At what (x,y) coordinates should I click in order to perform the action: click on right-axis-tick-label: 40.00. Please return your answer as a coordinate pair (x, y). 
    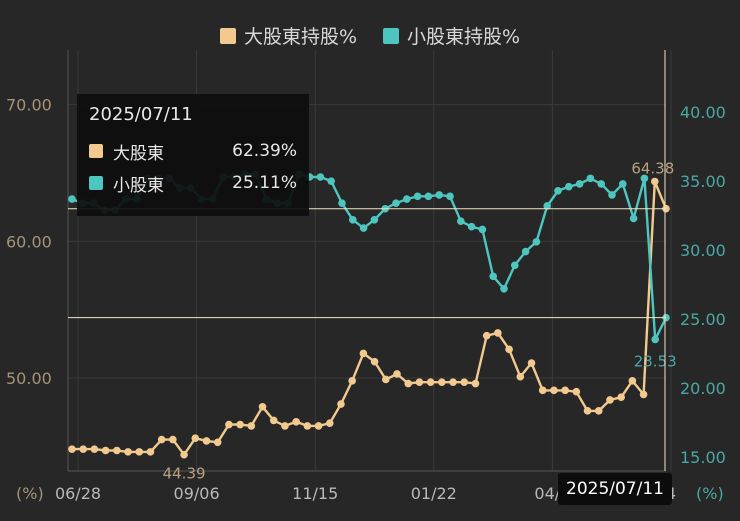
    Looking at the image, I should click on (703, 112).